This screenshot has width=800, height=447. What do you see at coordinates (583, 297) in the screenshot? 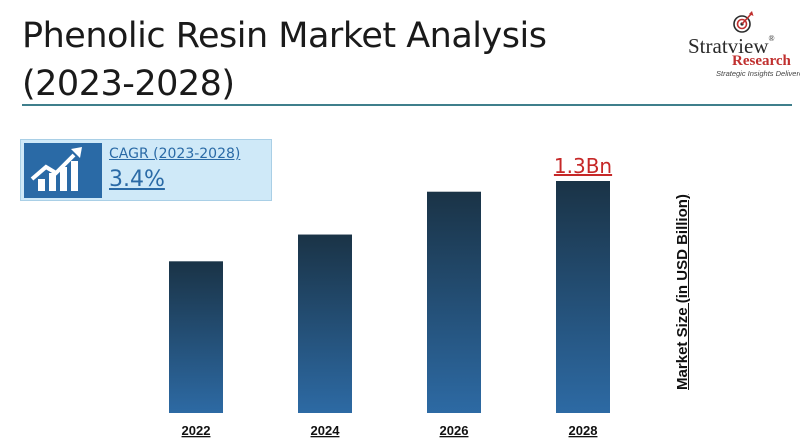
I see `bar-2028` at bounding box center [583, 297].